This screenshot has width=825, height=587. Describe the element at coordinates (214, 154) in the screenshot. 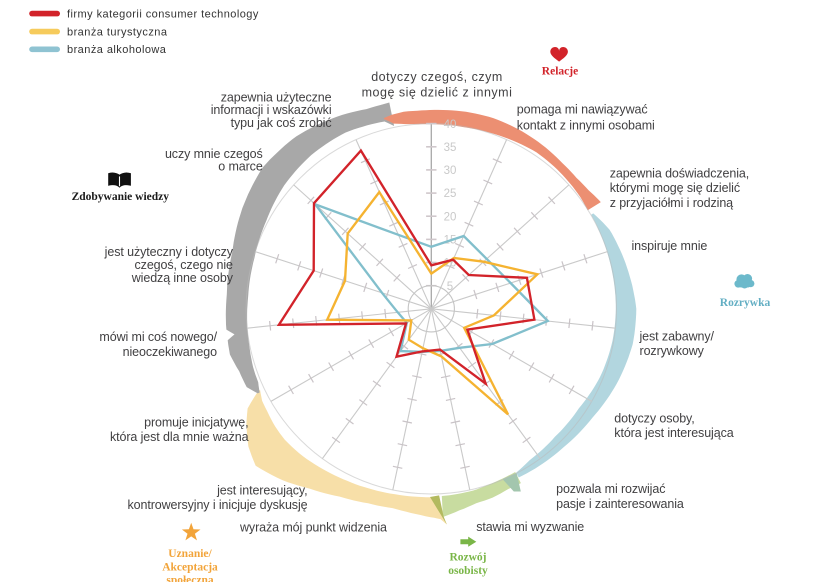

I see `svg-text: uczy mnie czegoś` at that location.